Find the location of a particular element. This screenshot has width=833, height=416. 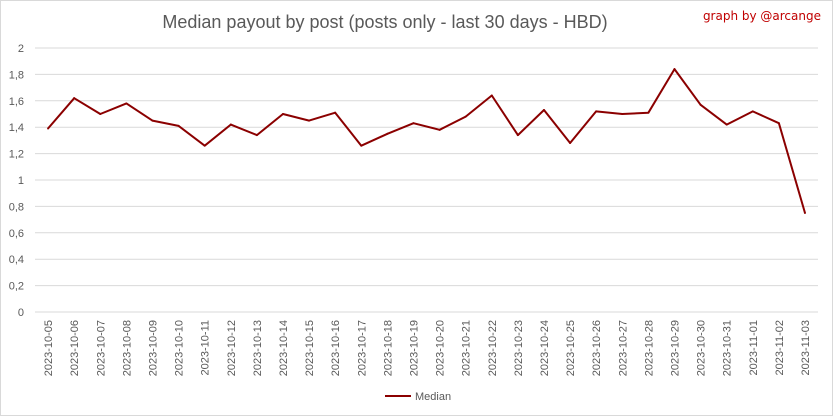

x-tick-label: 2023-10-22 is located at coordinates (493, 348).